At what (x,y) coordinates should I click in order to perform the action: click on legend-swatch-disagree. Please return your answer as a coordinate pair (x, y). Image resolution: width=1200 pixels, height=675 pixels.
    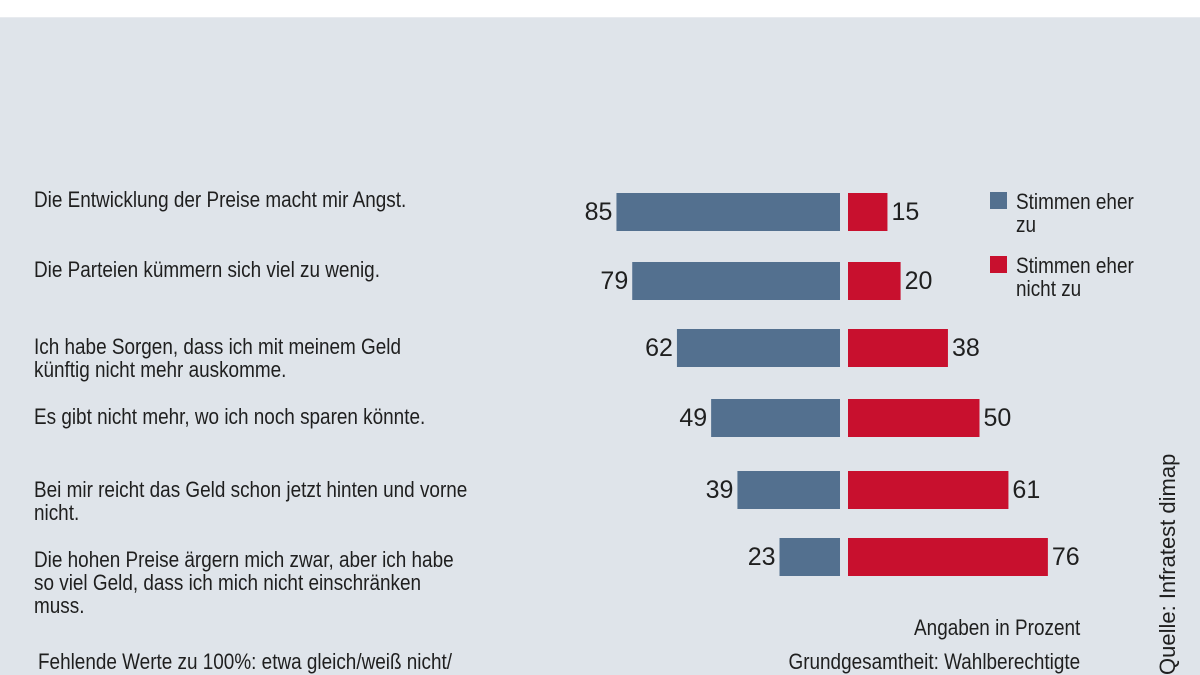
    Looking at the image, I should click on (998, 264).